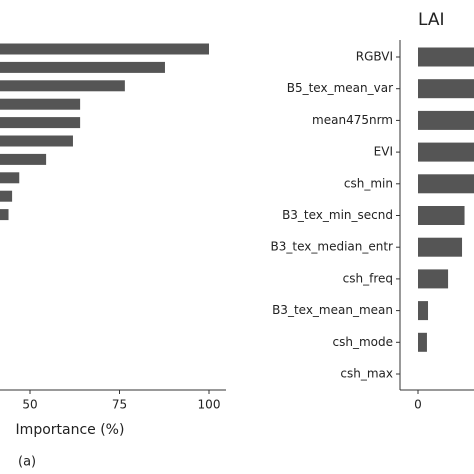 This screenshot has height=474, width=474. I want to click on y-tick-label: csh_max, so click(366, 374).